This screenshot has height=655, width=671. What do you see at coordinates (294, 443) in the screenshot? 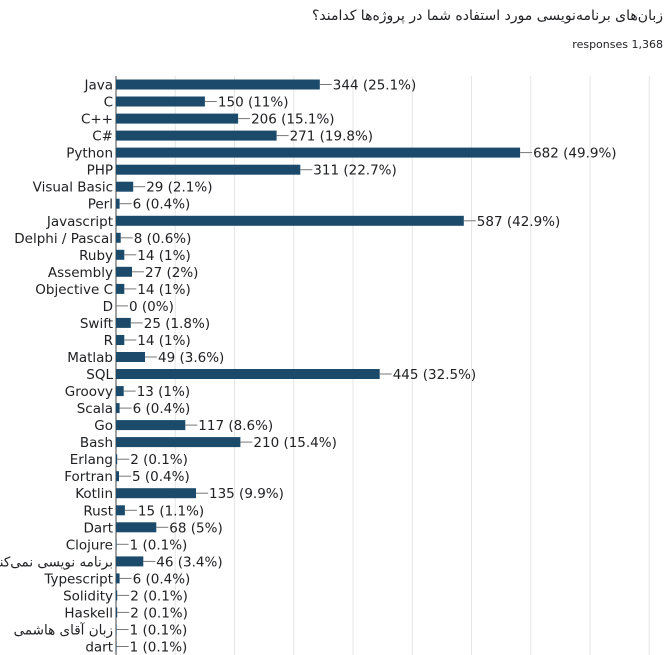
I see `value-label: 210 (15.4%)` at bounding box center [294, 443].